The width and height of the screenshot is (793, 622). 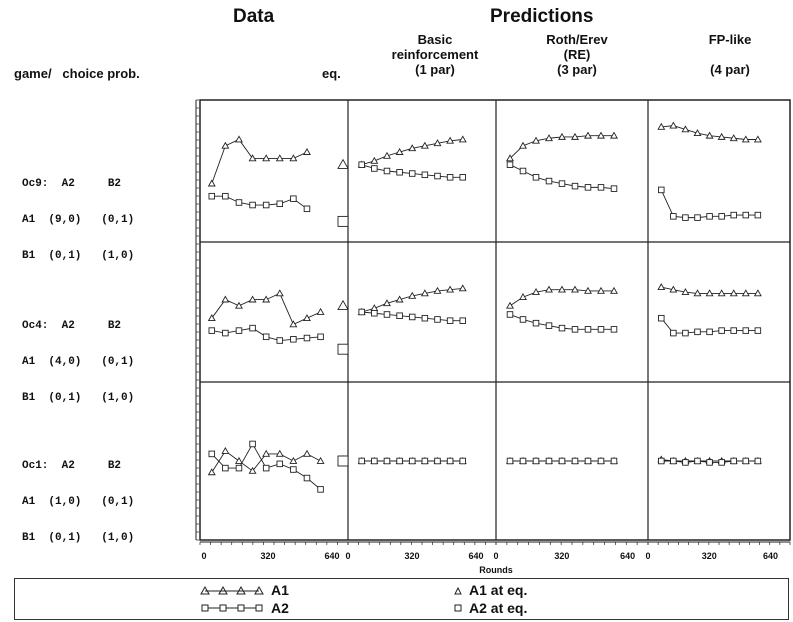 I want to click on re-line-2: (RE), so click(x=577, y=54).